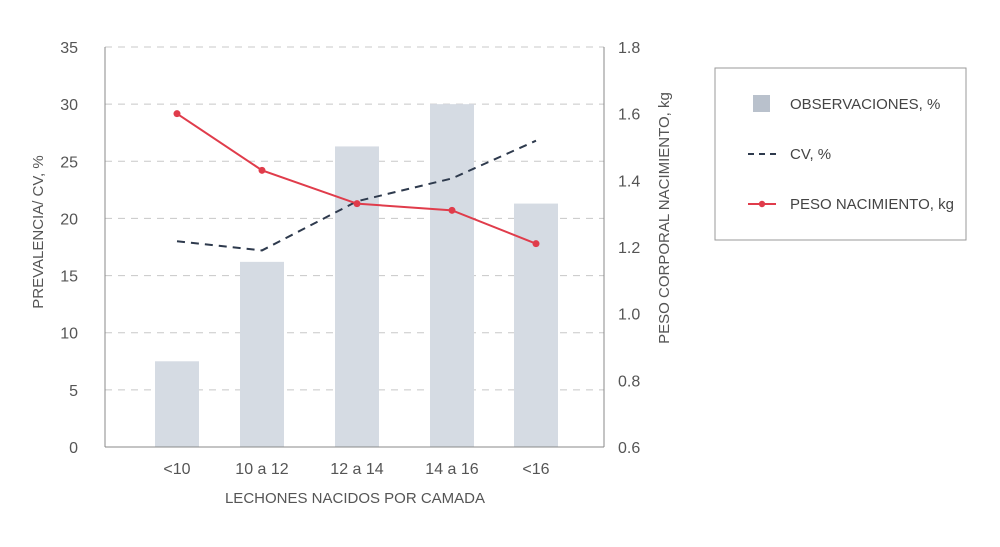 Image resolution: width=1000 pixels, height=547 pixels. I want to click on y-tick-right: 0.8, so click(629, 381).